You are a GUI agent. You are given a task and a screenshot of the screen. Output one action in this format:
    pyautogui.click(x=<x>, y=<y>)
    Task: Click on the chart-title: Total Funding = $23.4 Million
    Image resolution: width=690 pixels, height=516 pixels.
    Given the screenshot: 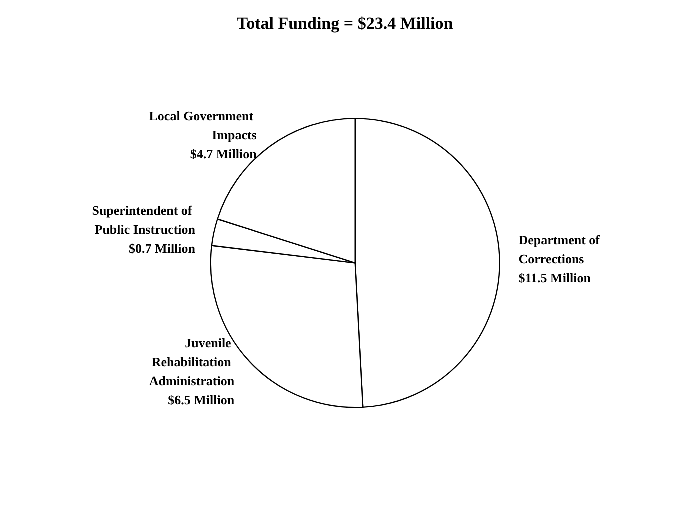 What is the action you would take?
    pyautogui.click(x=345, y=23)
    